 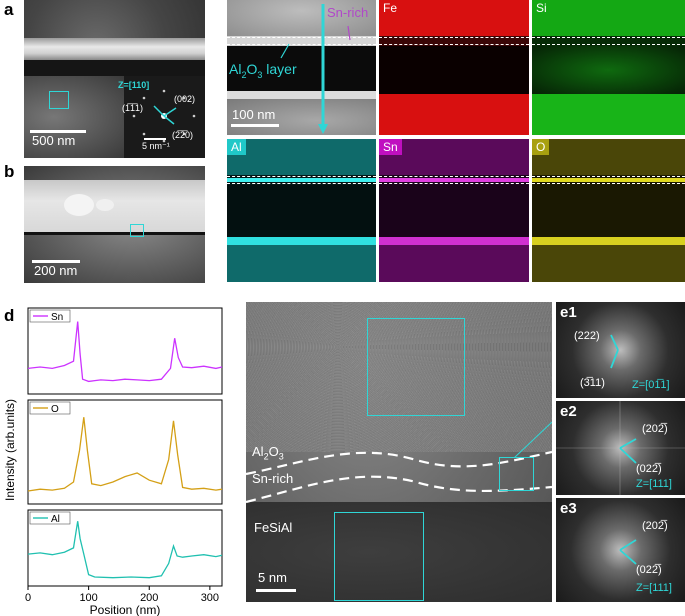 I want to click on panel-b-letter: b, so click(x=9, y=171).